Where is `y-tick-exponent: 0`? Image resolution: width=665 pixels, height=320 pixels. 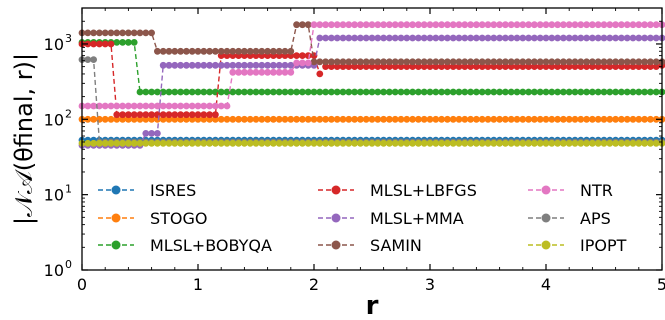
y-tick-exponent: 0 is located at coordinates (68, 264).